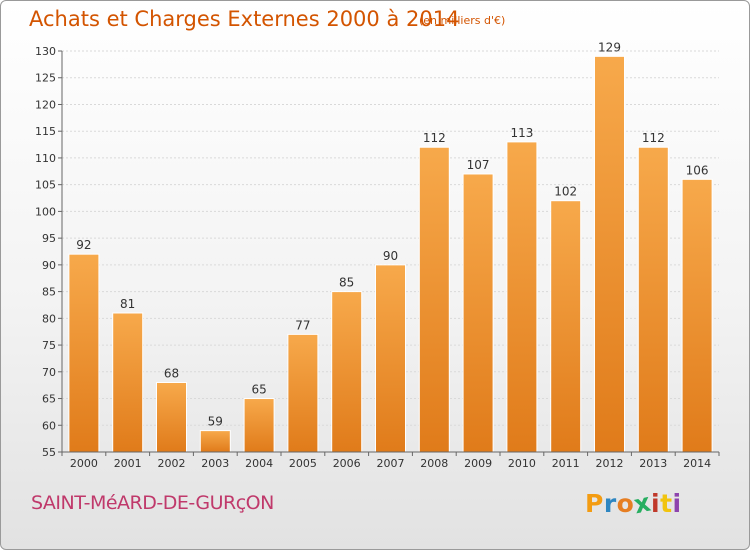 The image size is (750, 550). Describe the element at coordinates (653, 138) in the screenshot. I see `data-label-2013: 112` at that location.